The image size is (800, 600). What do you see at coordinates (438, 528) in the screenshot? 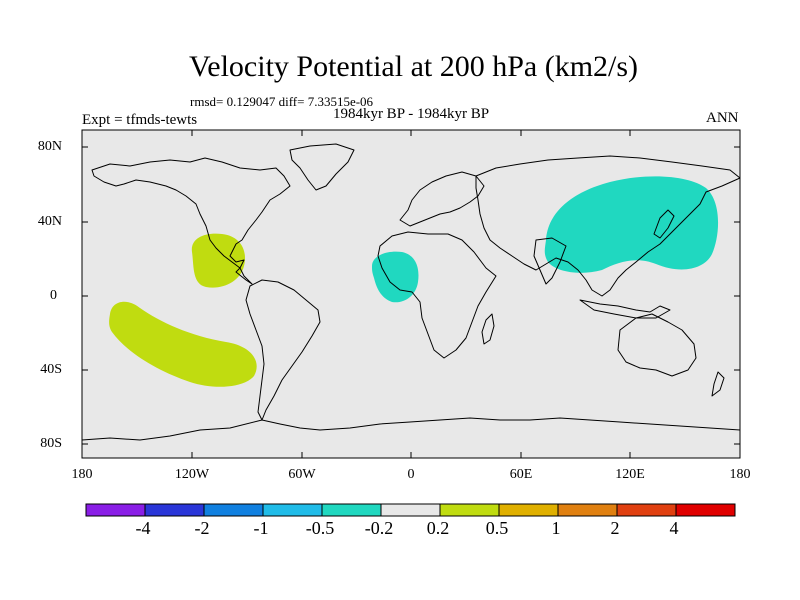
I see `colorbar-label: 0.2` at bounding box center [438, 528].